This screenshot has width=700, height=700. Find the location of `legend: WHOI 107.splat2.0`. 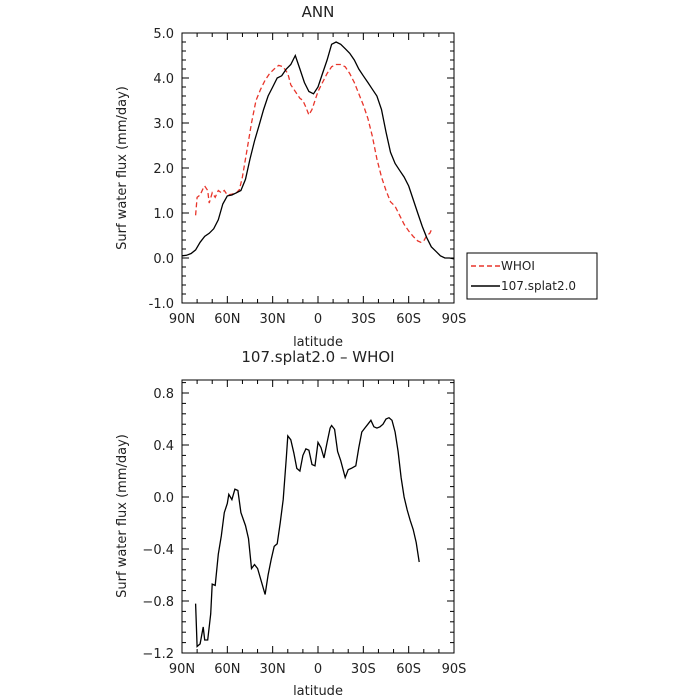

legend: WHOI 107.splat2.0 is located at coordinates (532, 276).